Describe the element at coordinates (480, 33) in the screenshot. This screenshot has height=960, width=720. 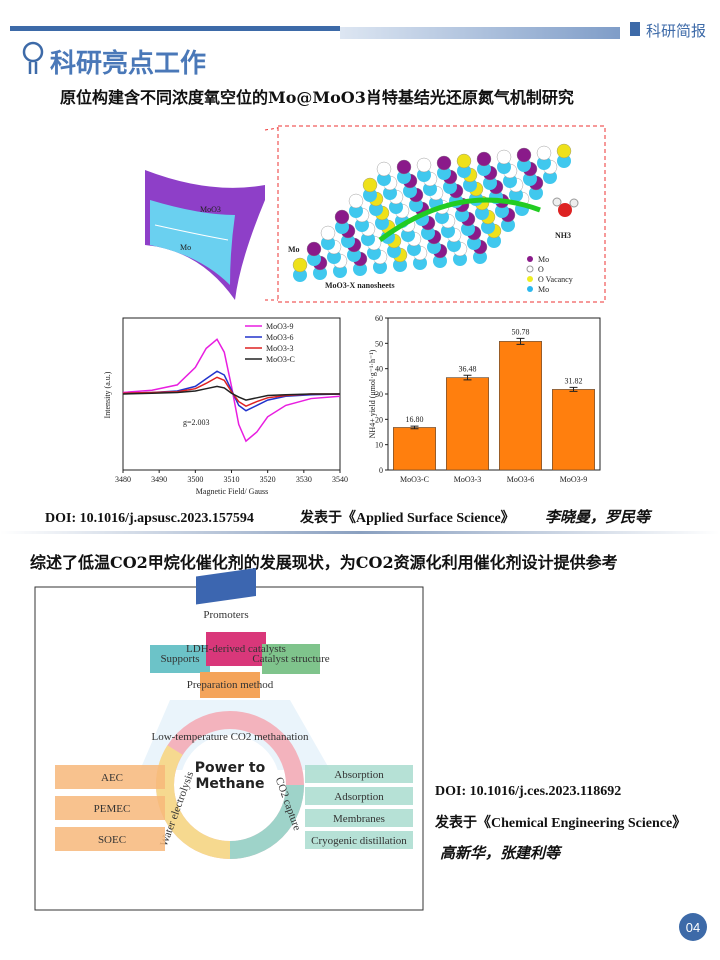
I see `header-bar-light` at that location.